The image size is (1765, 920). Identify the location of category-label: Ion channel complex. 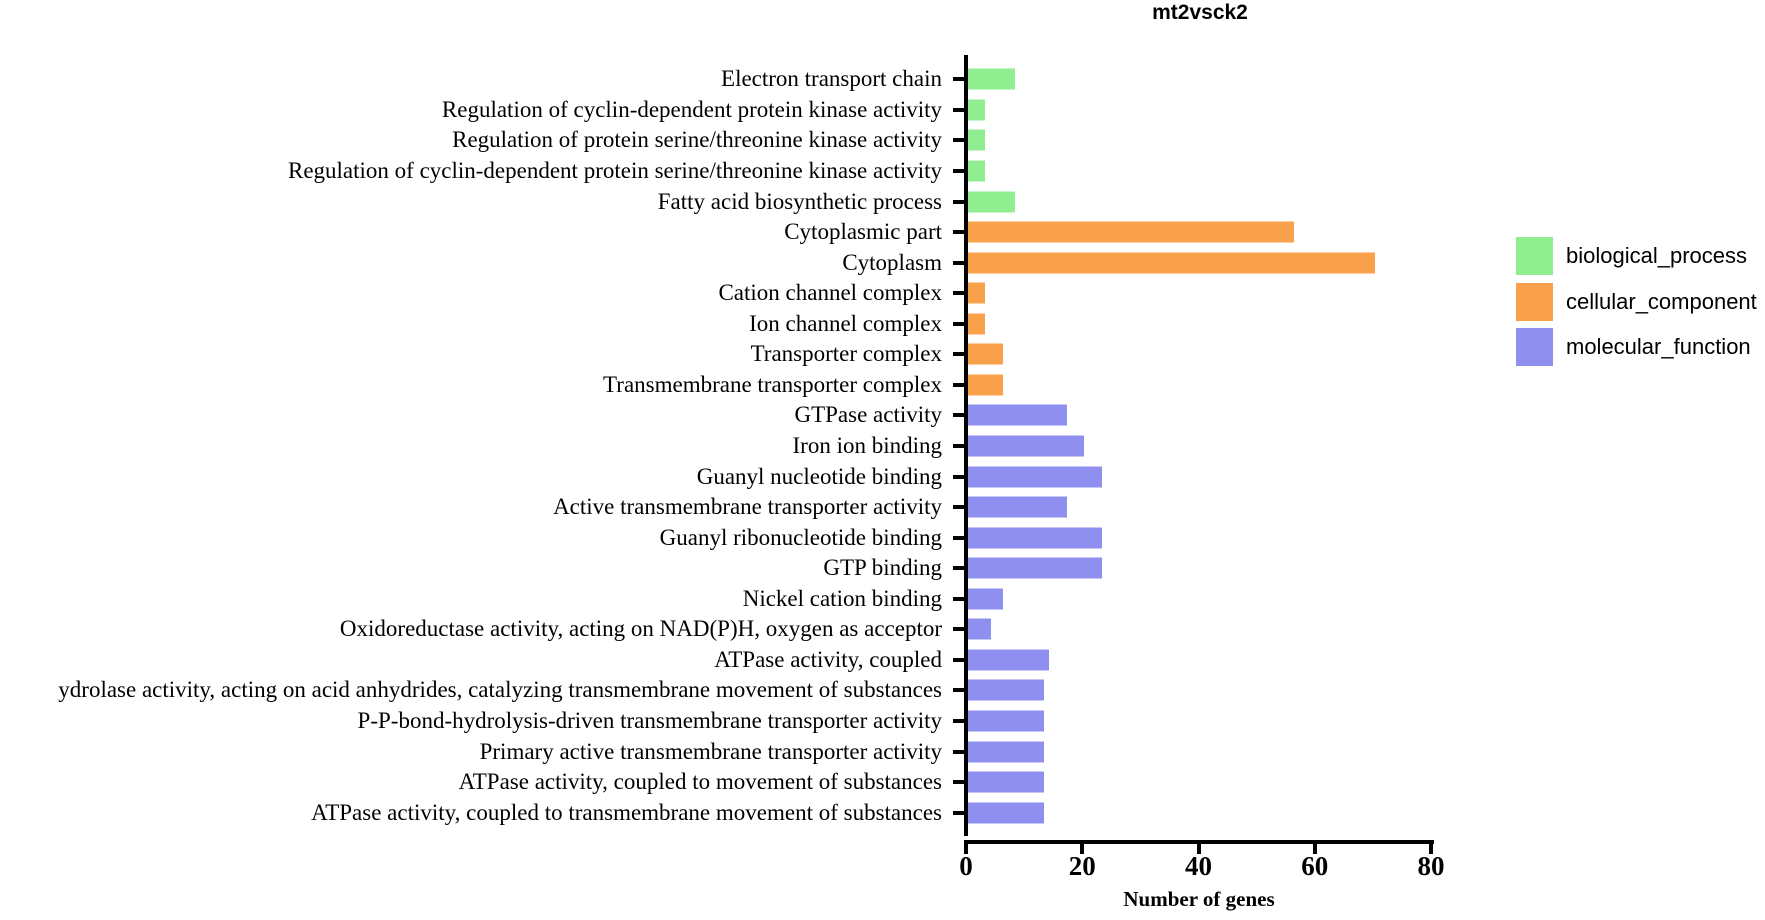
(845, 323).